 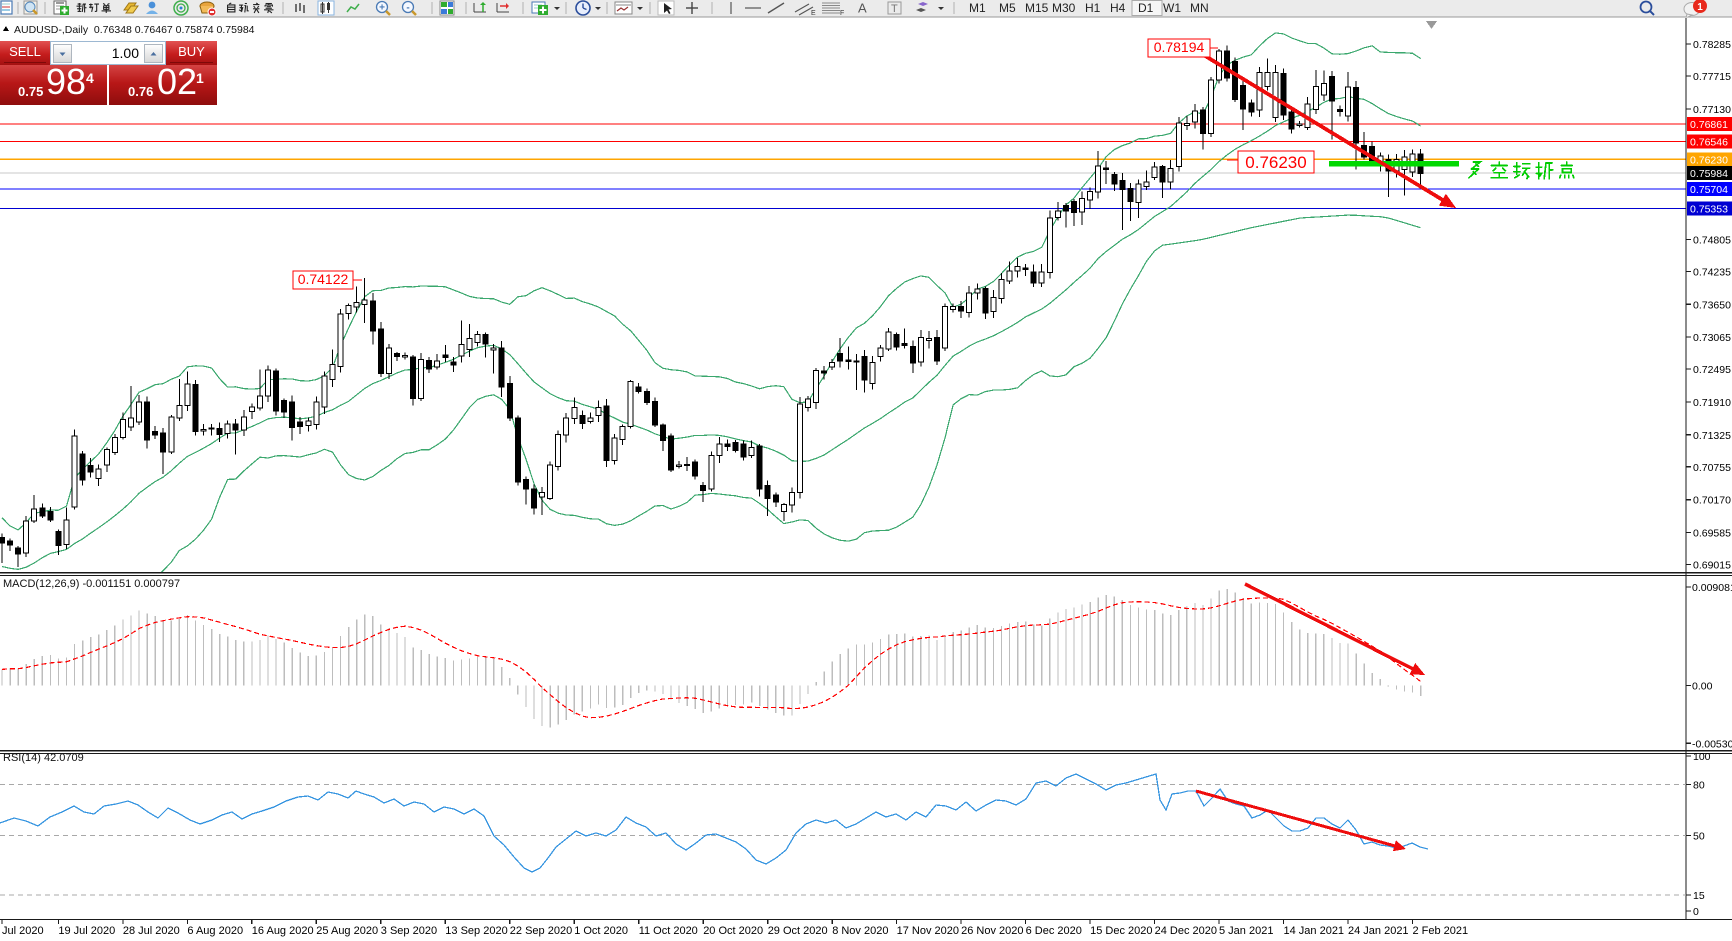 What do you see at coordinates (86, 931) in the screenshot?
I see `svg-text: 19 Jul 2020` at bounding box center [86, 931].